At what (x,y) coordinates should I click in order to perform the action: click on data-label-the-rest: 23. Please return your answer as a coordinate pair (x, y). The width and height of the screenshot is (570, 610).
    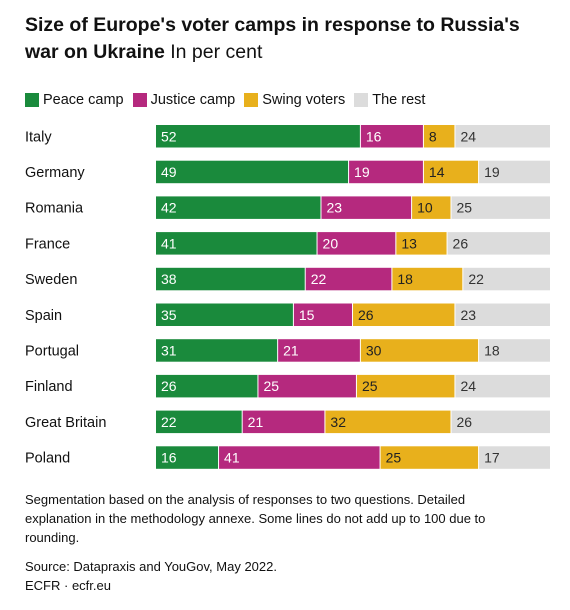
    Looking at the image, I should click on (468, 315).